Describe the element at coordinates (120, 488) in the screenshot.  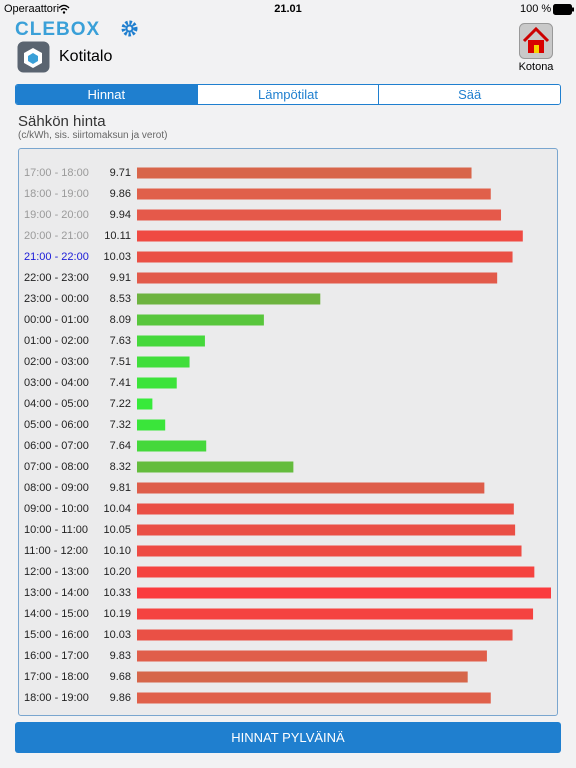
I see `price-label: 9.81` at that location.